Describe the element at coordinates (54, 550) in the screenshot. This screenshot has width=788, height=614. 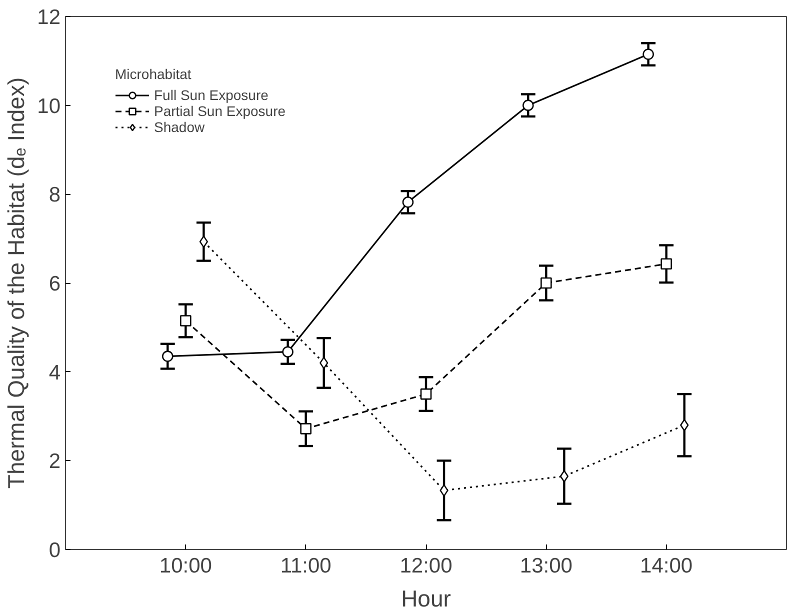
I see `y-tick-label: 0` at that location.